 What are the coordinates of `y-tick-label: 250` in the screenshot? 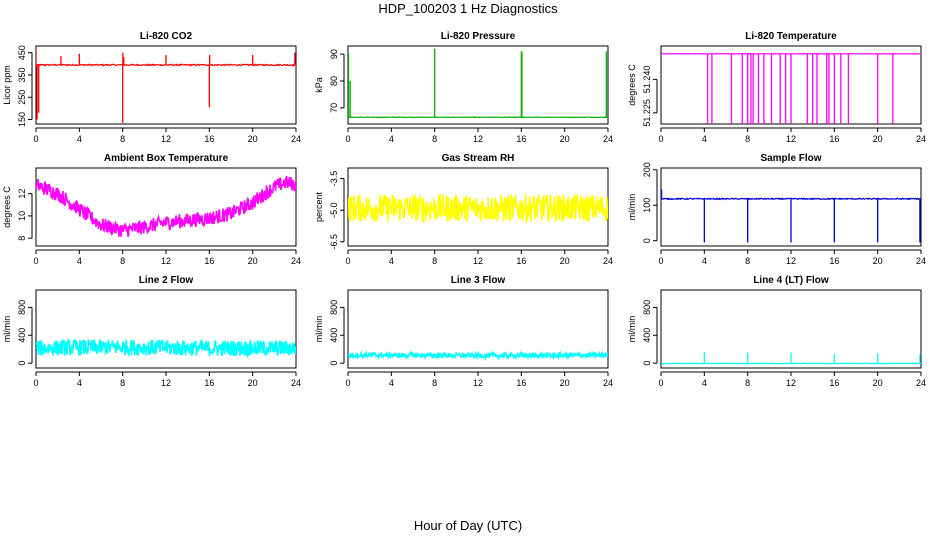 It's located at (22, 97).